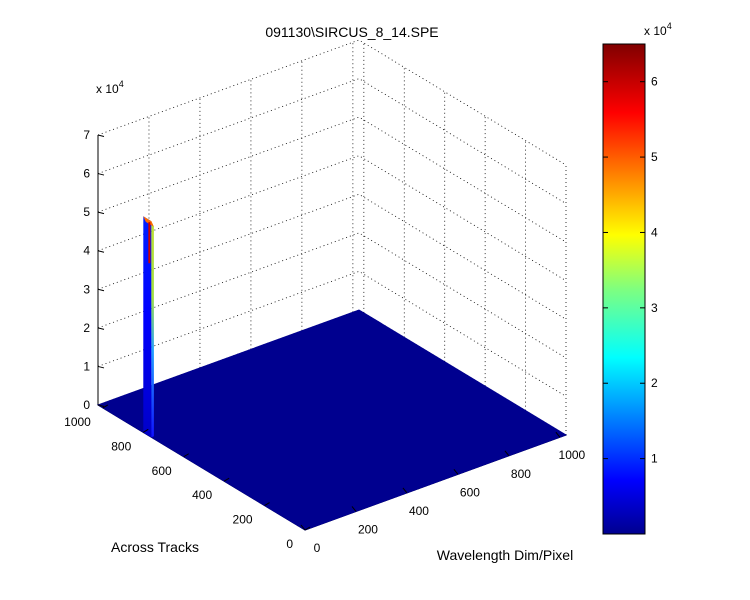  What do you see at coordinates (654, 308) in the screenshot?
I see `colorbar-tick-label: 3` at bounding box center [654, 308].